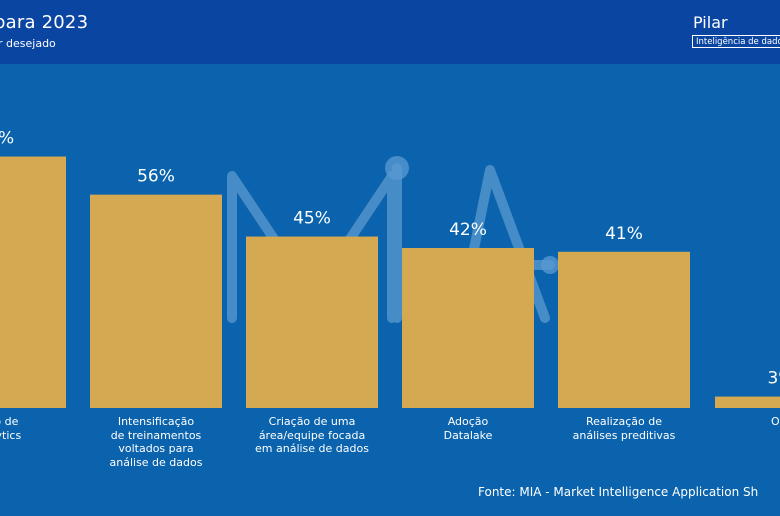 This screenshot has width=780, height=516. I want to click on value-label-4: 42%, so click(468, 230).